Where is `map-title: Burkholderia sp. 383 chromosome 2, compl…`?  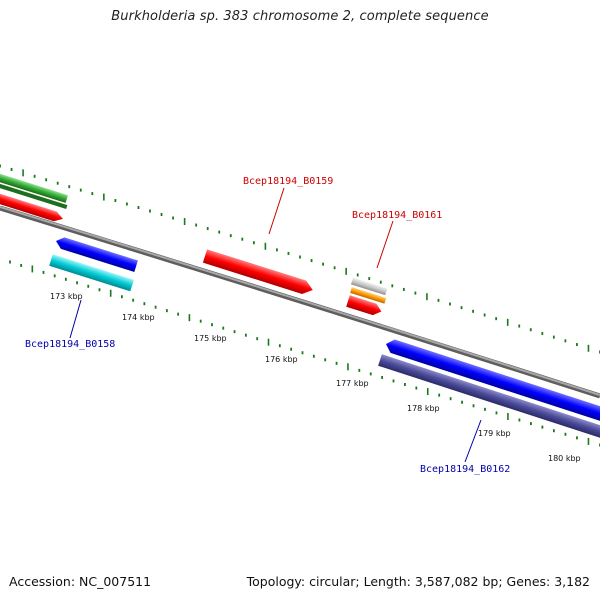
map-title: Burkholderia sp. 383 chromosome 2, compl… is located at coordinates (300, 16).